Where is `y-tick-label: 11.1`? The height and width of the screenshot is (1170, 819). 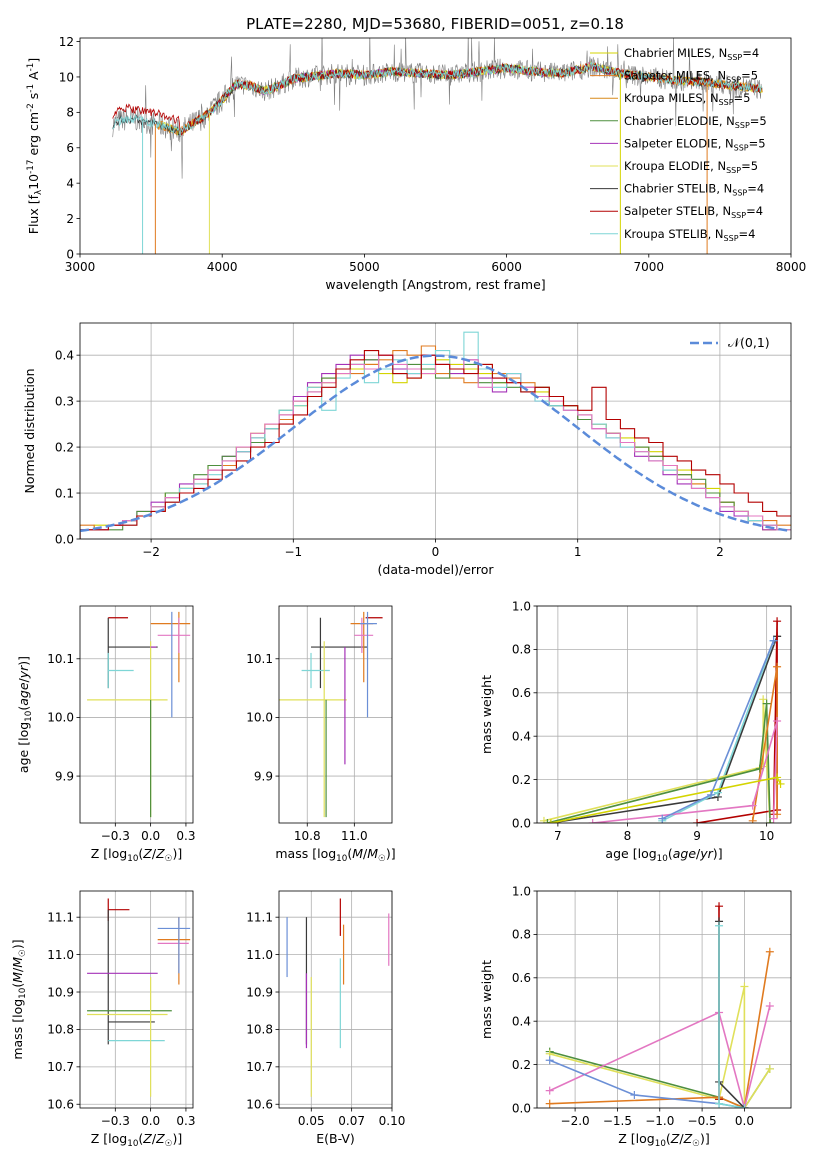 y-tick-label: 11.1 is located at coordinates (259, 917).